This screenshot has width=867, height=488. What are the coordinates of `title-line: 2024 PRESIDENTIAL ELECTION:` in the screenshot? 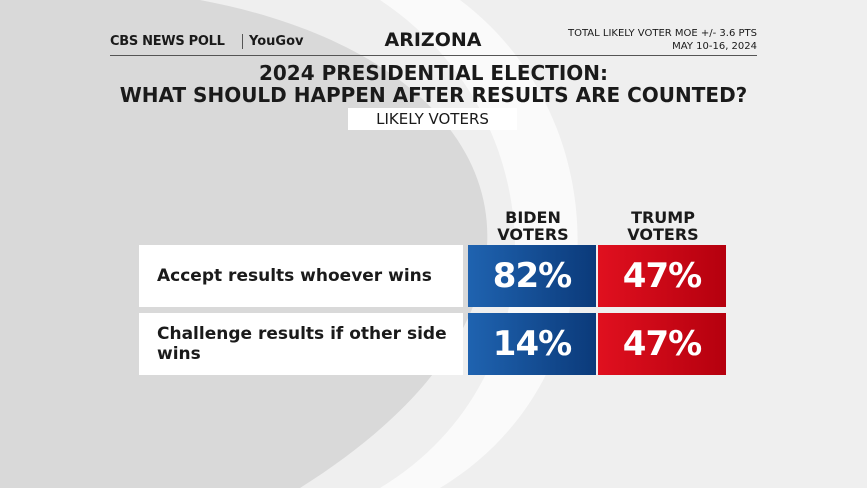 It's located at (433, 73).